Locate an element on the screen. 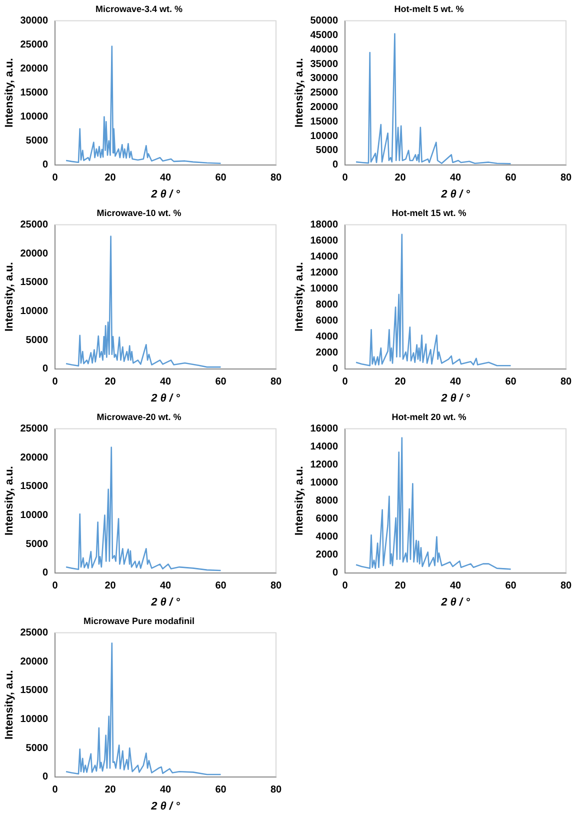 This screenshot has width=580, height=816. y-tick-label: 40000 is located at coordinates (324, 50).